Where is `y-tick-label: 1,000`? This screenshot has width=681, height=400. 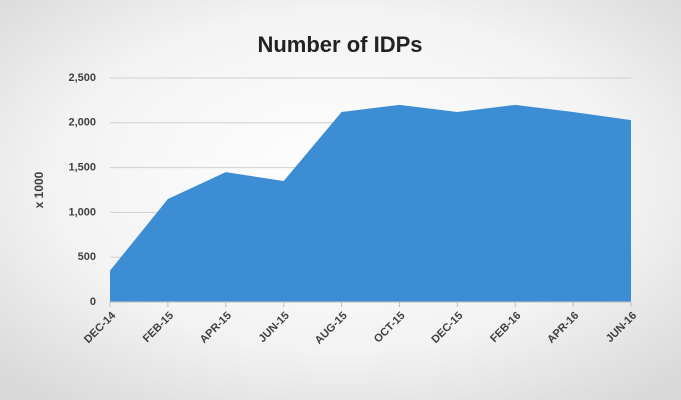 y-tick-label: 1,000 is located at coordinates (82, 212).